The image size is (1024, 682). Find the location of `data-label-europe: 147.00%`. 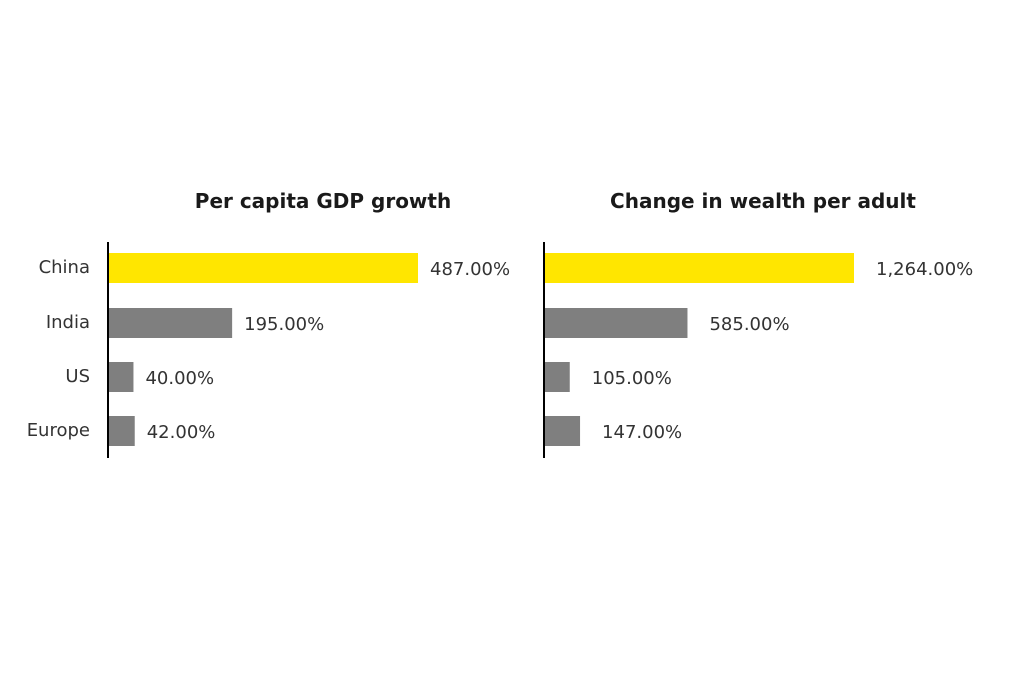

data-label-europe: 147.00% is located at coordinates (642, 432).